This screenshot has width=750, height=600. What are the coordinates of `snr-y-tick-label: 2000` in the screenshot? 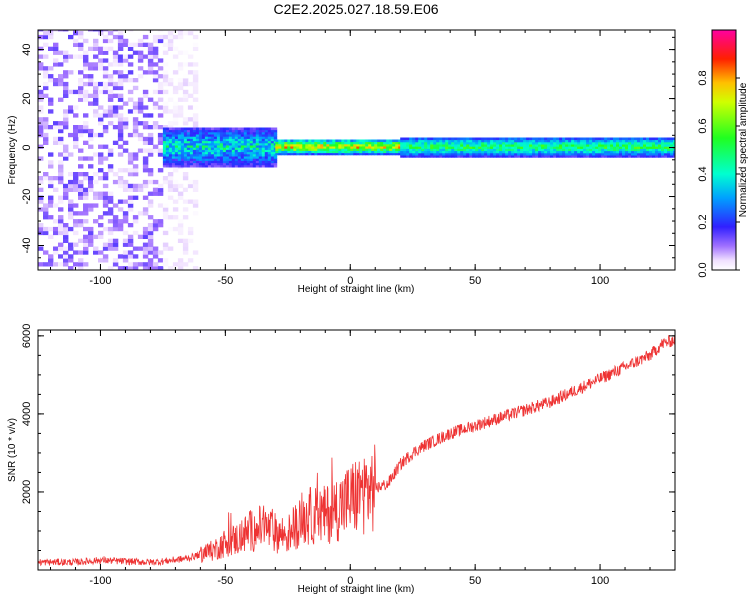 It's located at (27, 492).